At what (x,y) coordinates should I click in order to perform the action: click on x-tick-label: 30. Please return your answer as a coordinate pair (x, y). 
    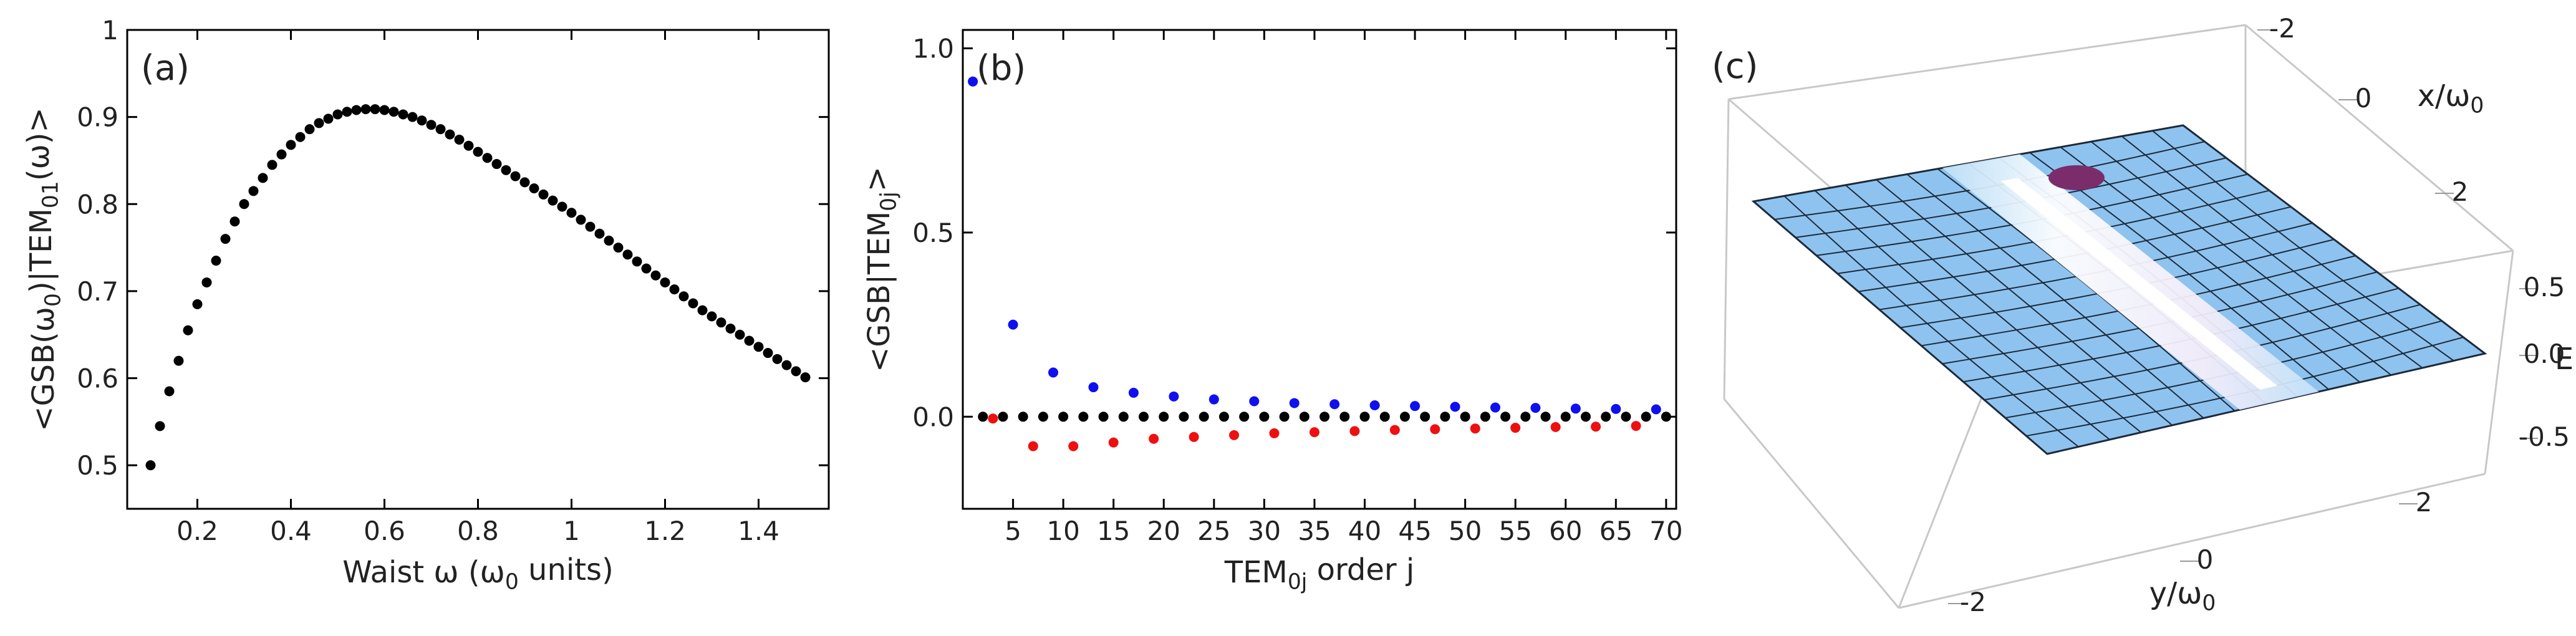
    Looking at the image, I should click on (1264, 531).